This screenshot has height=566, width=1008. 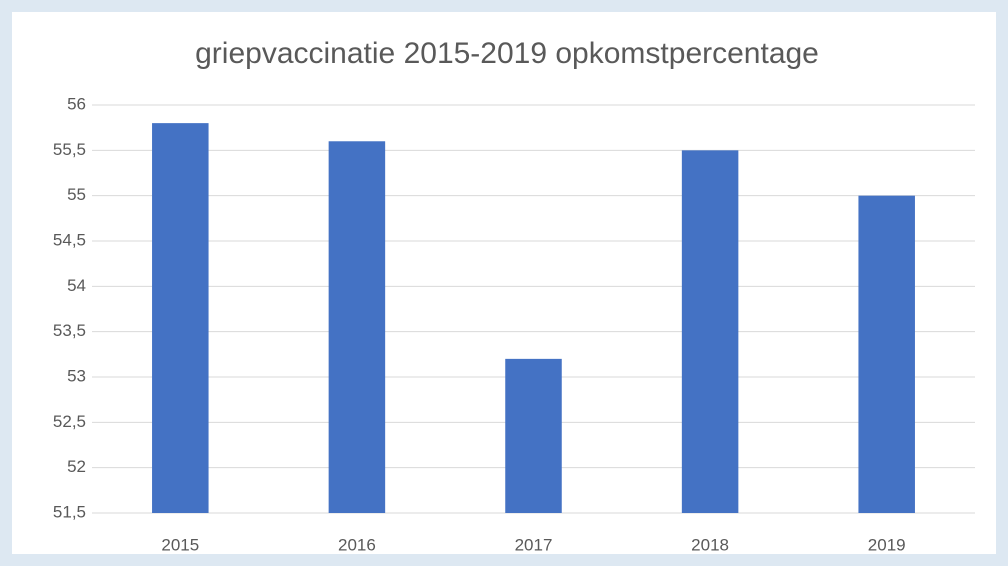 What do you see at coordinates (357, 544) in the screenshot?
I see `x-tick-label: 2016` at bounding box center [357, 544].